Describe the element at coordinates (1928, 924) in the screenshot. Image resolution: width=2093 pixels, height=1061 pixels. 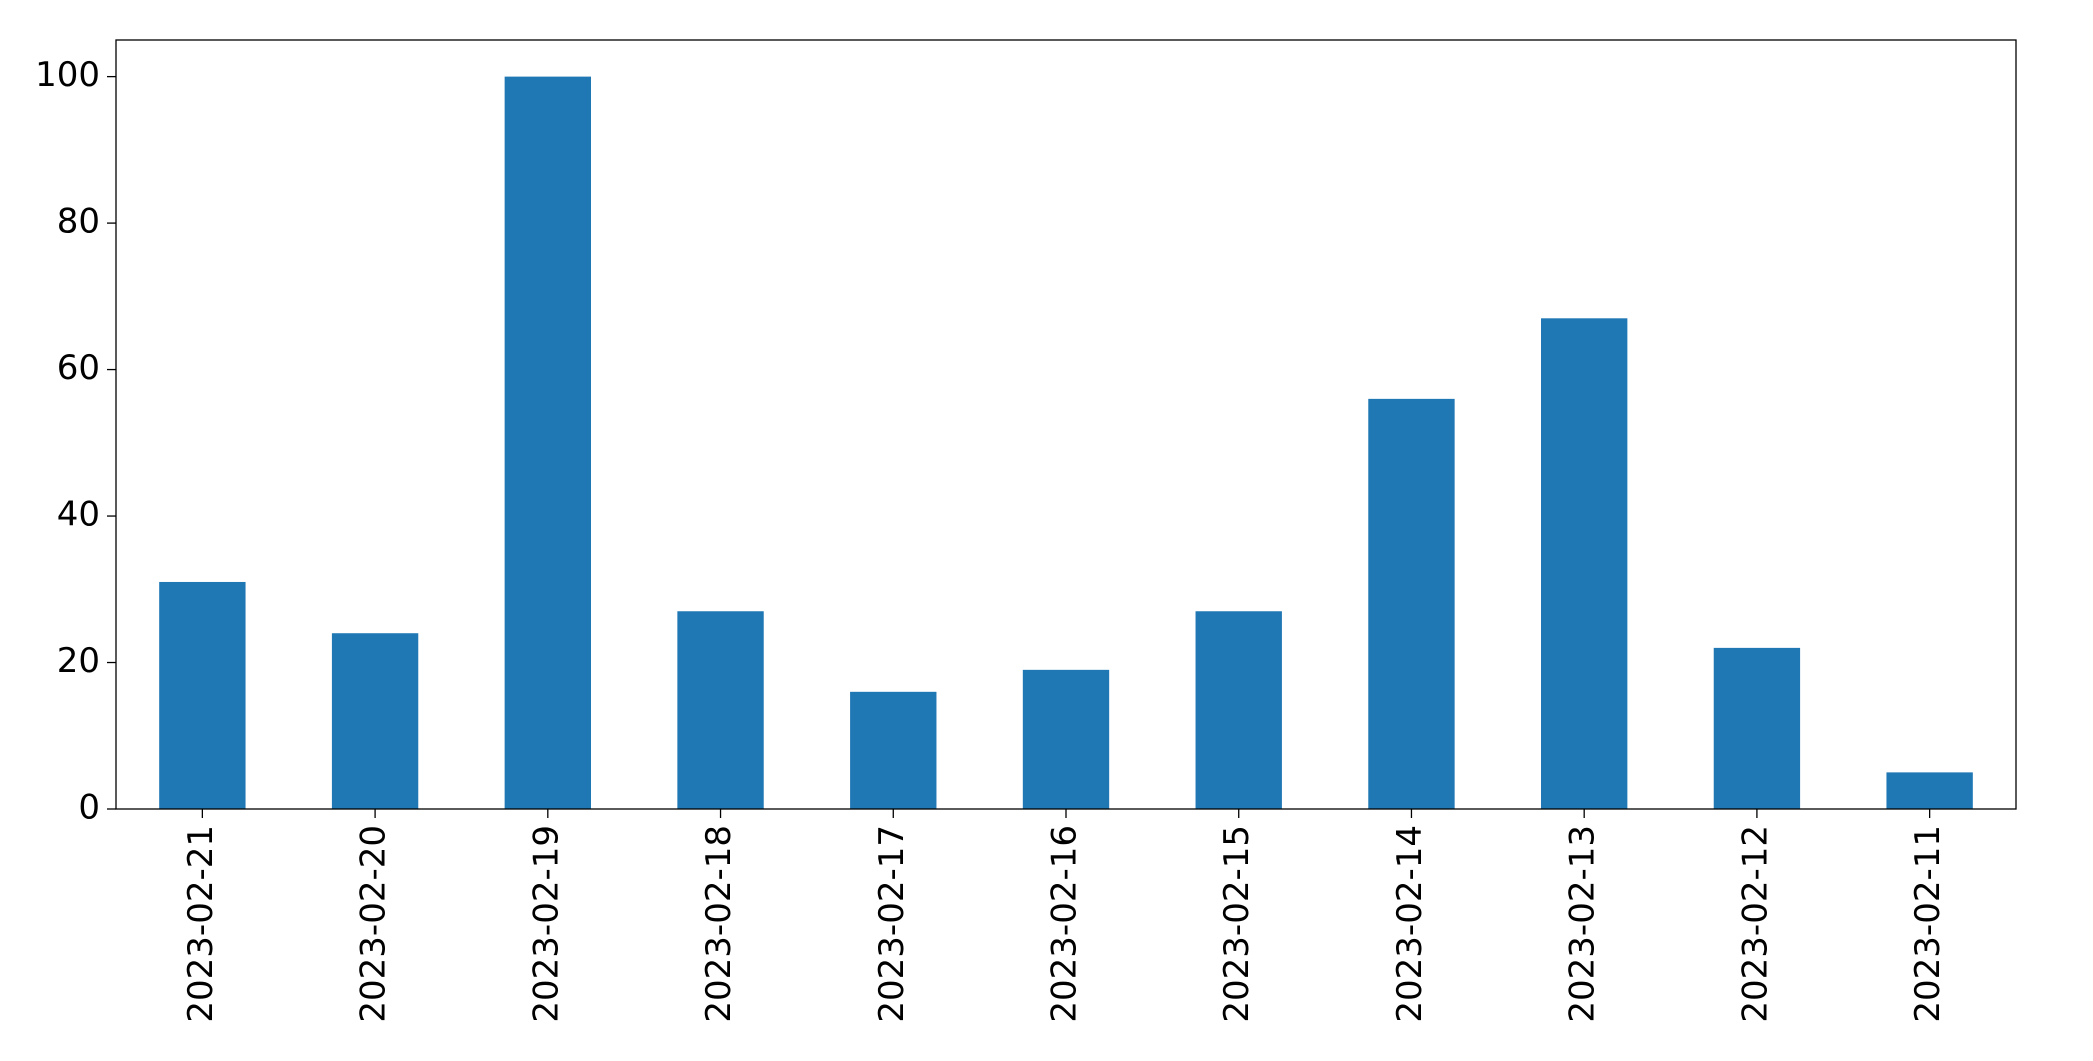
I see `x-tick-label: 2023-02-11` at that location.